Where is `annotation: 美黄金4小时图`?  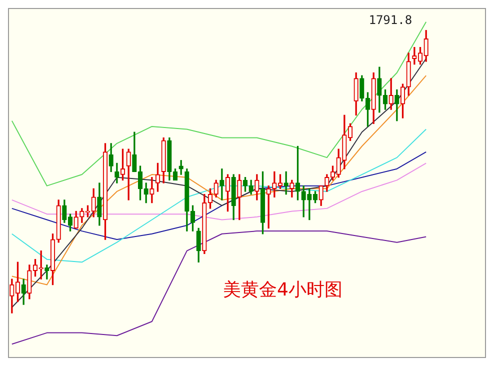
annotation: 美黄金4小时图 is located at coordinates (282, 290).